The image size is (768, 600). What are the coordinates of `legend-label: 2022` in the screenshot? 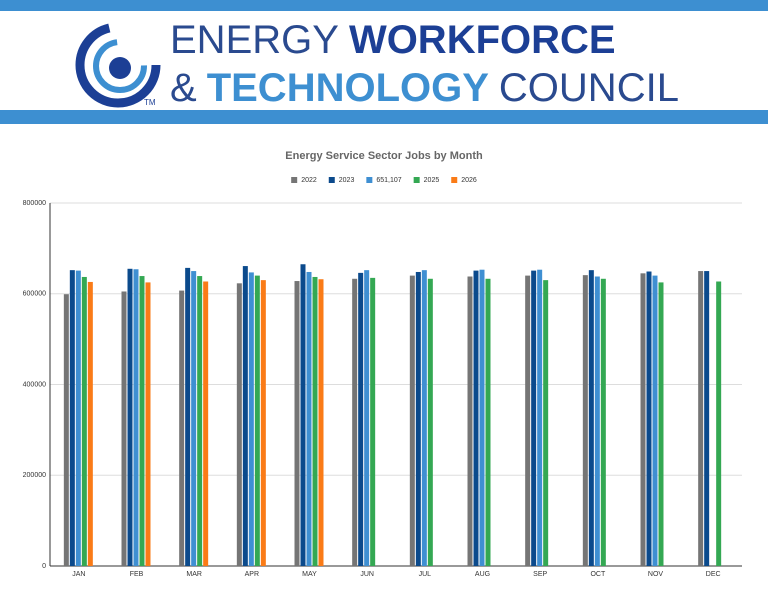 It's located at (309, 180).